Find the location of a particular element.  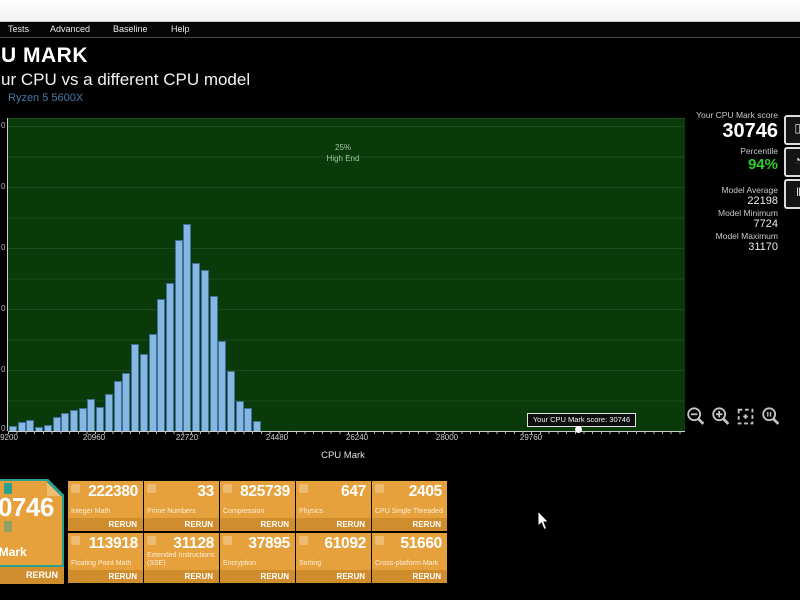

side-button-document: ▯ is located at coordinates (792, 130).